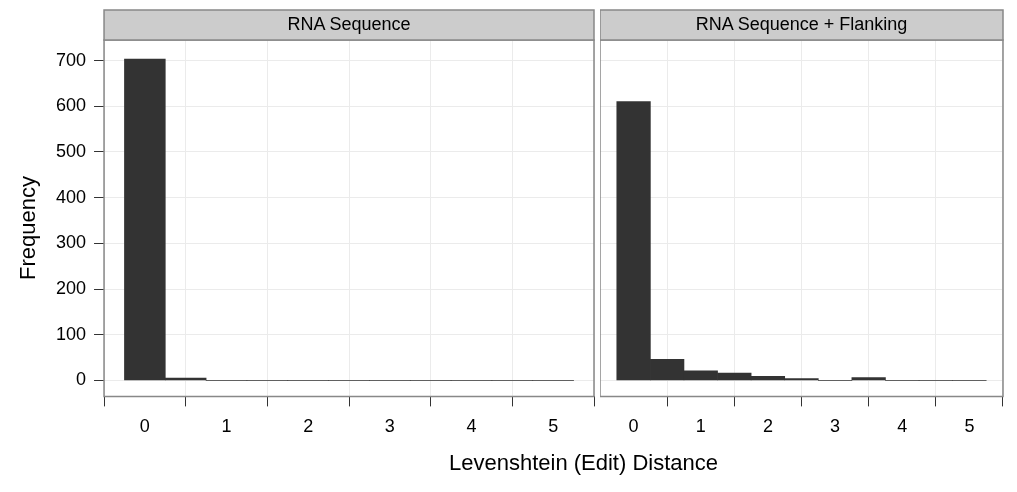 The width and height of the screenshot is (1017, 492). I want to click on y-tick-label: 200, so click(71, 287).